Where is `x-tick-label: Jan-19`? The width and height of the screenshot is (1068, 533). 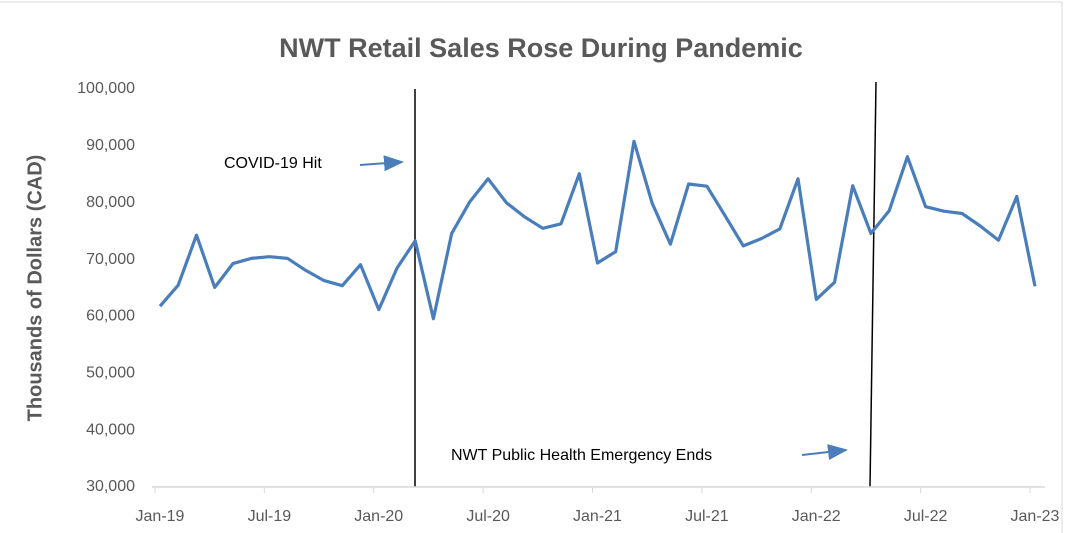 x-tick-label: Jan-19 is located at coordinates (160, 516).